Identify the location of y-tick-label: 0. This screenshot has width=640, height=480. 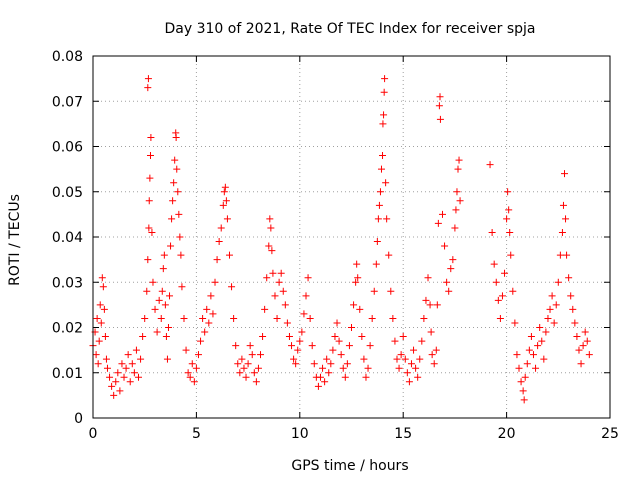
(78, 419).